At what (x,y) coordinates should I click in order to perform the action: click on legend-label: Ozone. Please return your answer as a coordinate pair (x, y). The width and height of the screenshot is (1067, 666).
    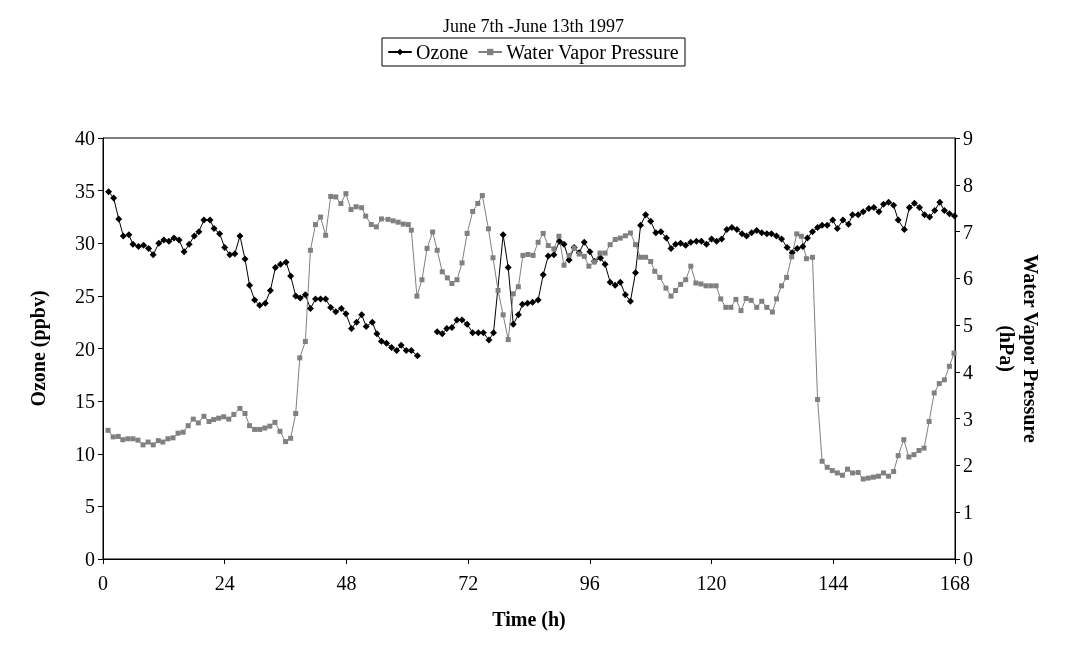
    Looking at the image, I should click on (442, 52).